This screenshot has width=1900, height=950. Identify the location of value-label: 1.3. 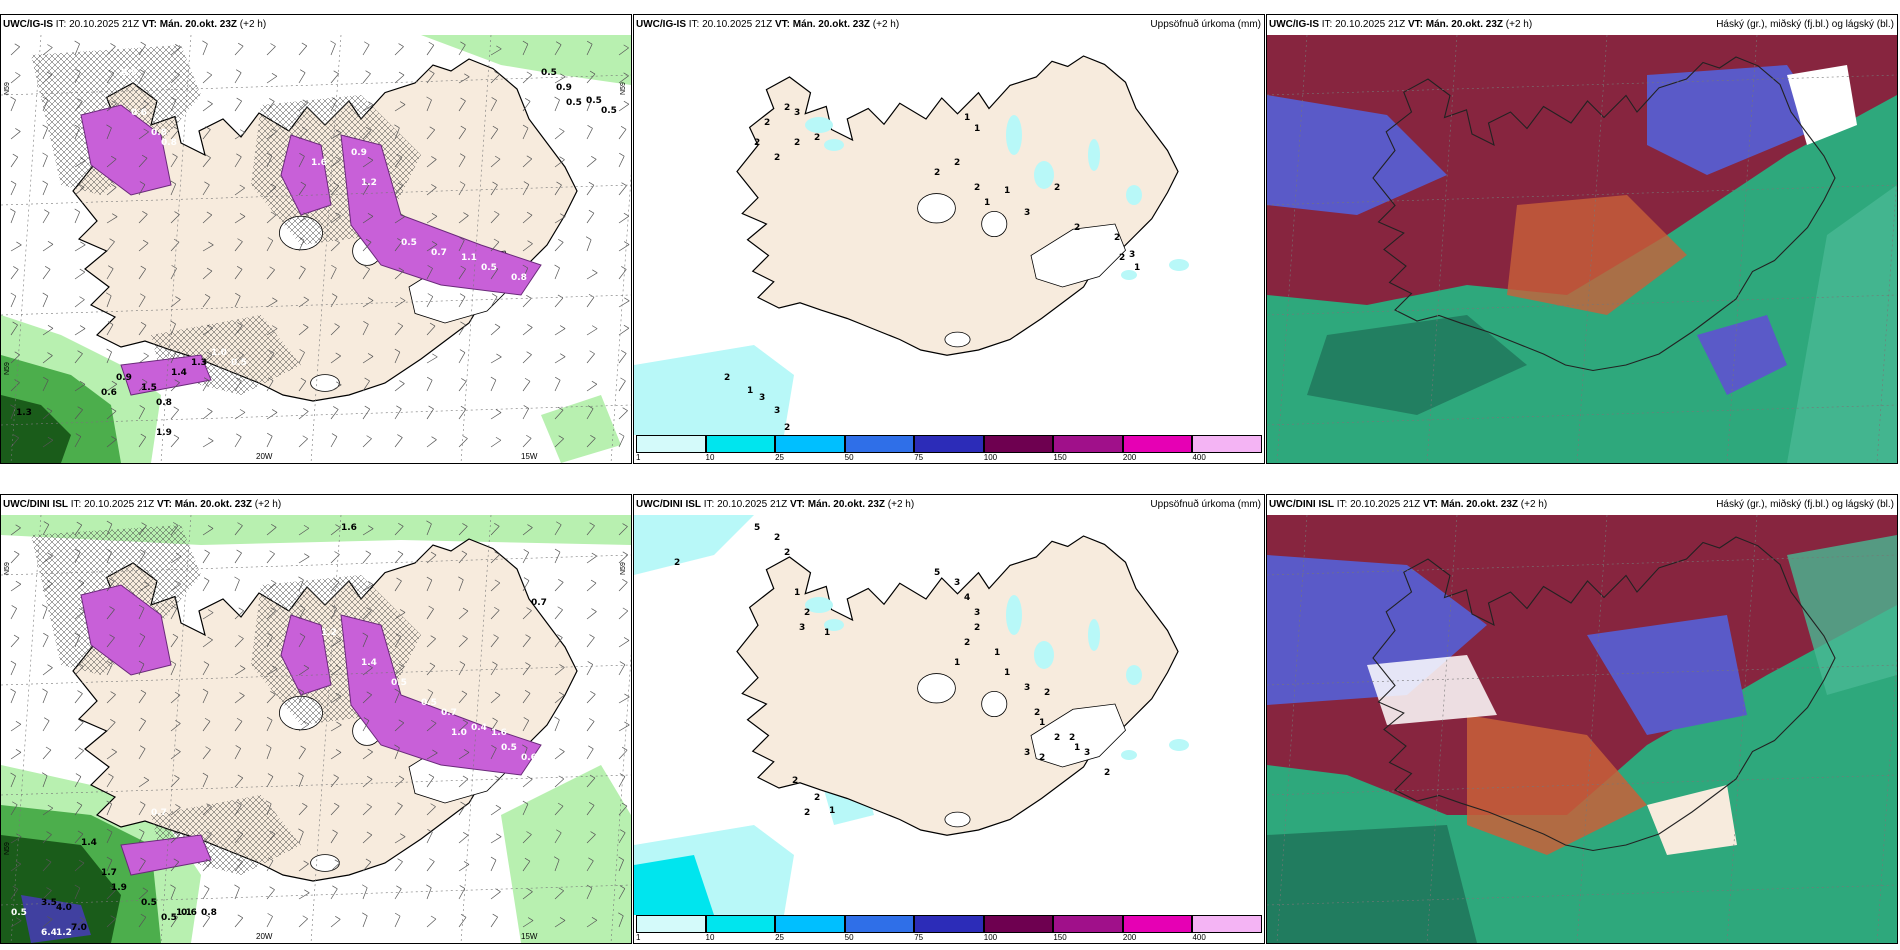
(199, 363).